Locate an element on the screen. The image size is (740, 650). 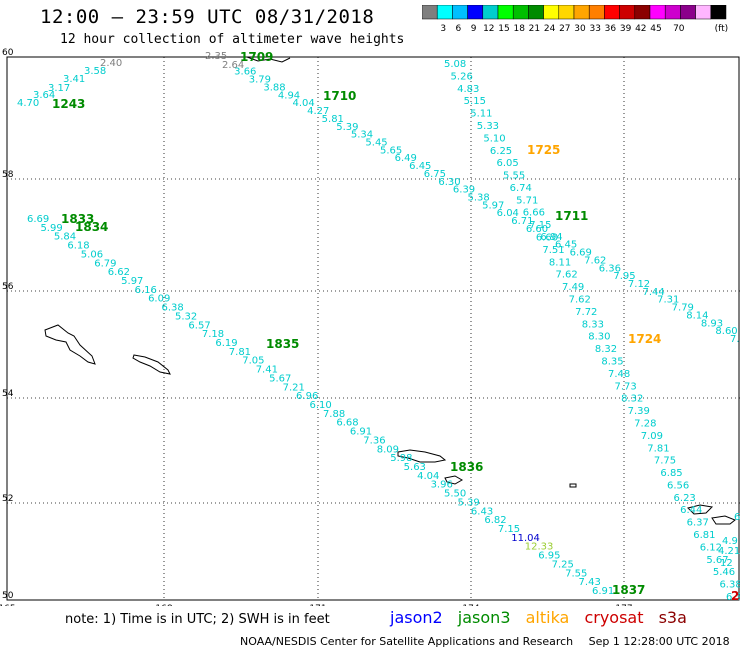
satellite-legend: jason2 jason3 altika cryosat s3a is located at coordinates (543, 617).